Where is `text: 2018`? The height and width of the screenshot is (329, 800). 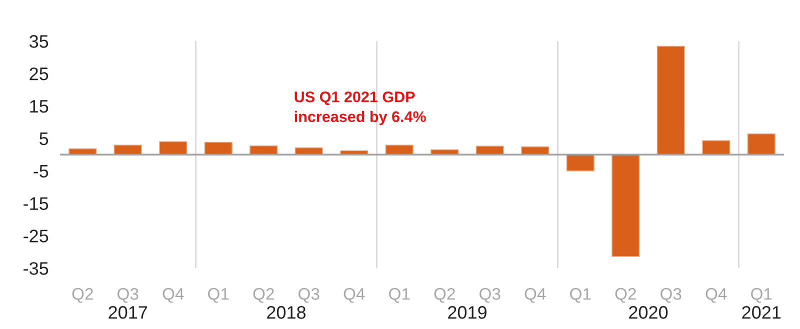 text: 2018 is located at coordinates (286, 312).